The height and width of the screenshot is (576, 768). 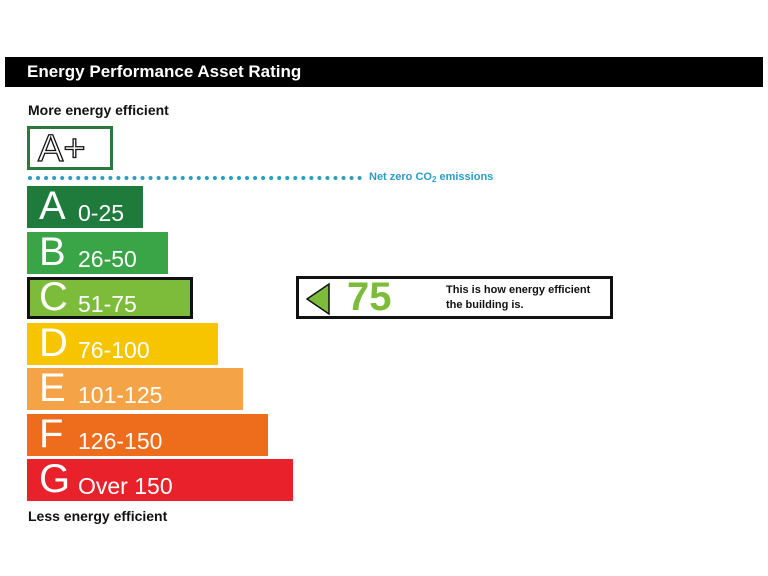 I want to click on arrow-icon, so click(x=317, y=299).